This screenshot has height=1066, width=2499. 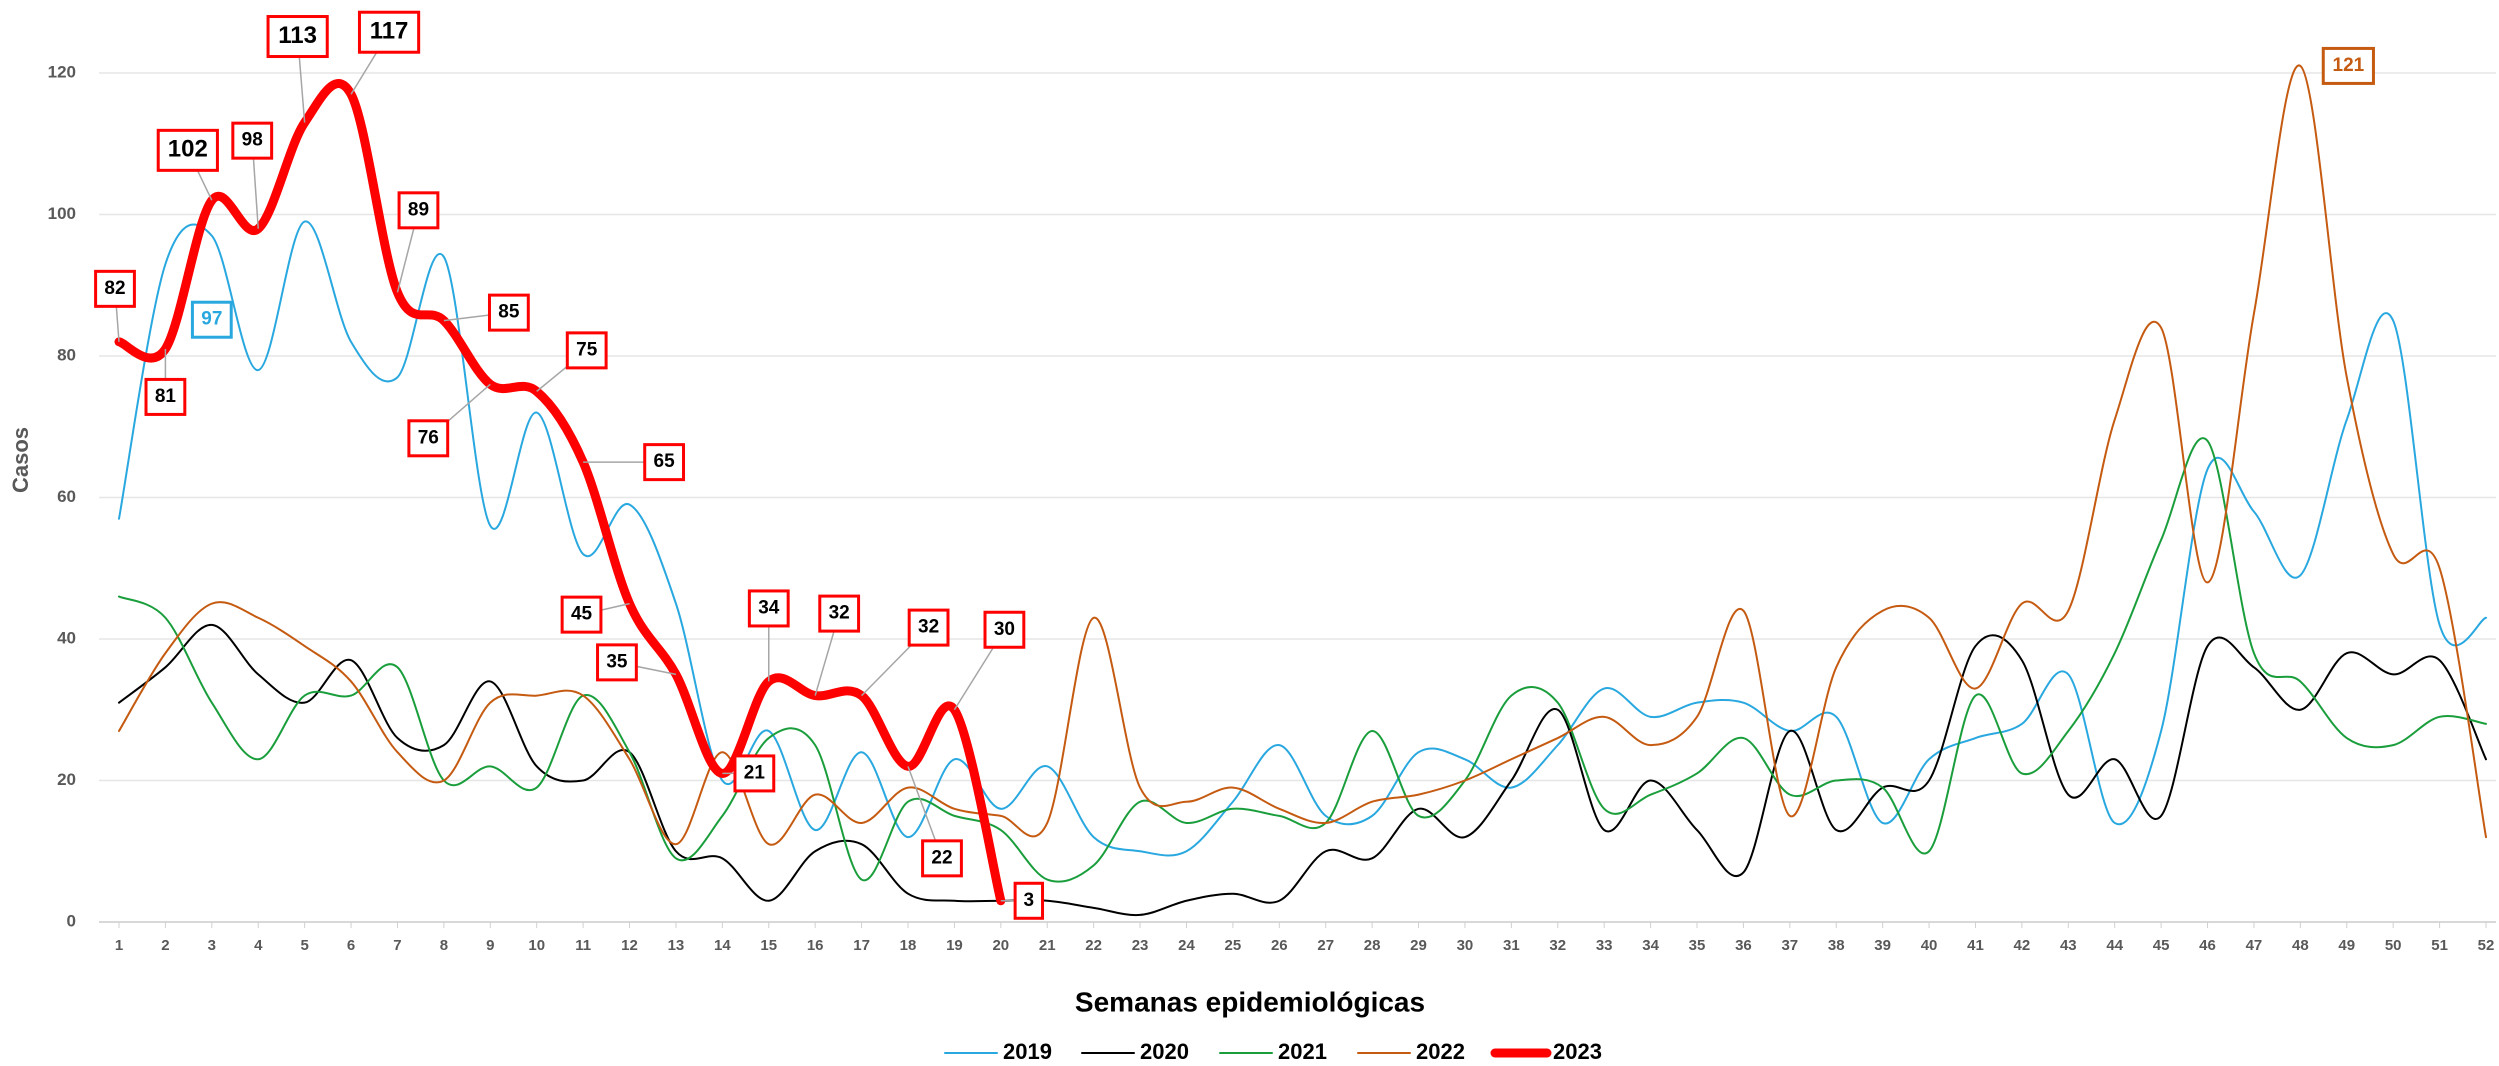 What do you see at coordinates (1164, 1051) in the screenshot?
I see `legend-label: 2020` at bounding box center [1164, 1051].